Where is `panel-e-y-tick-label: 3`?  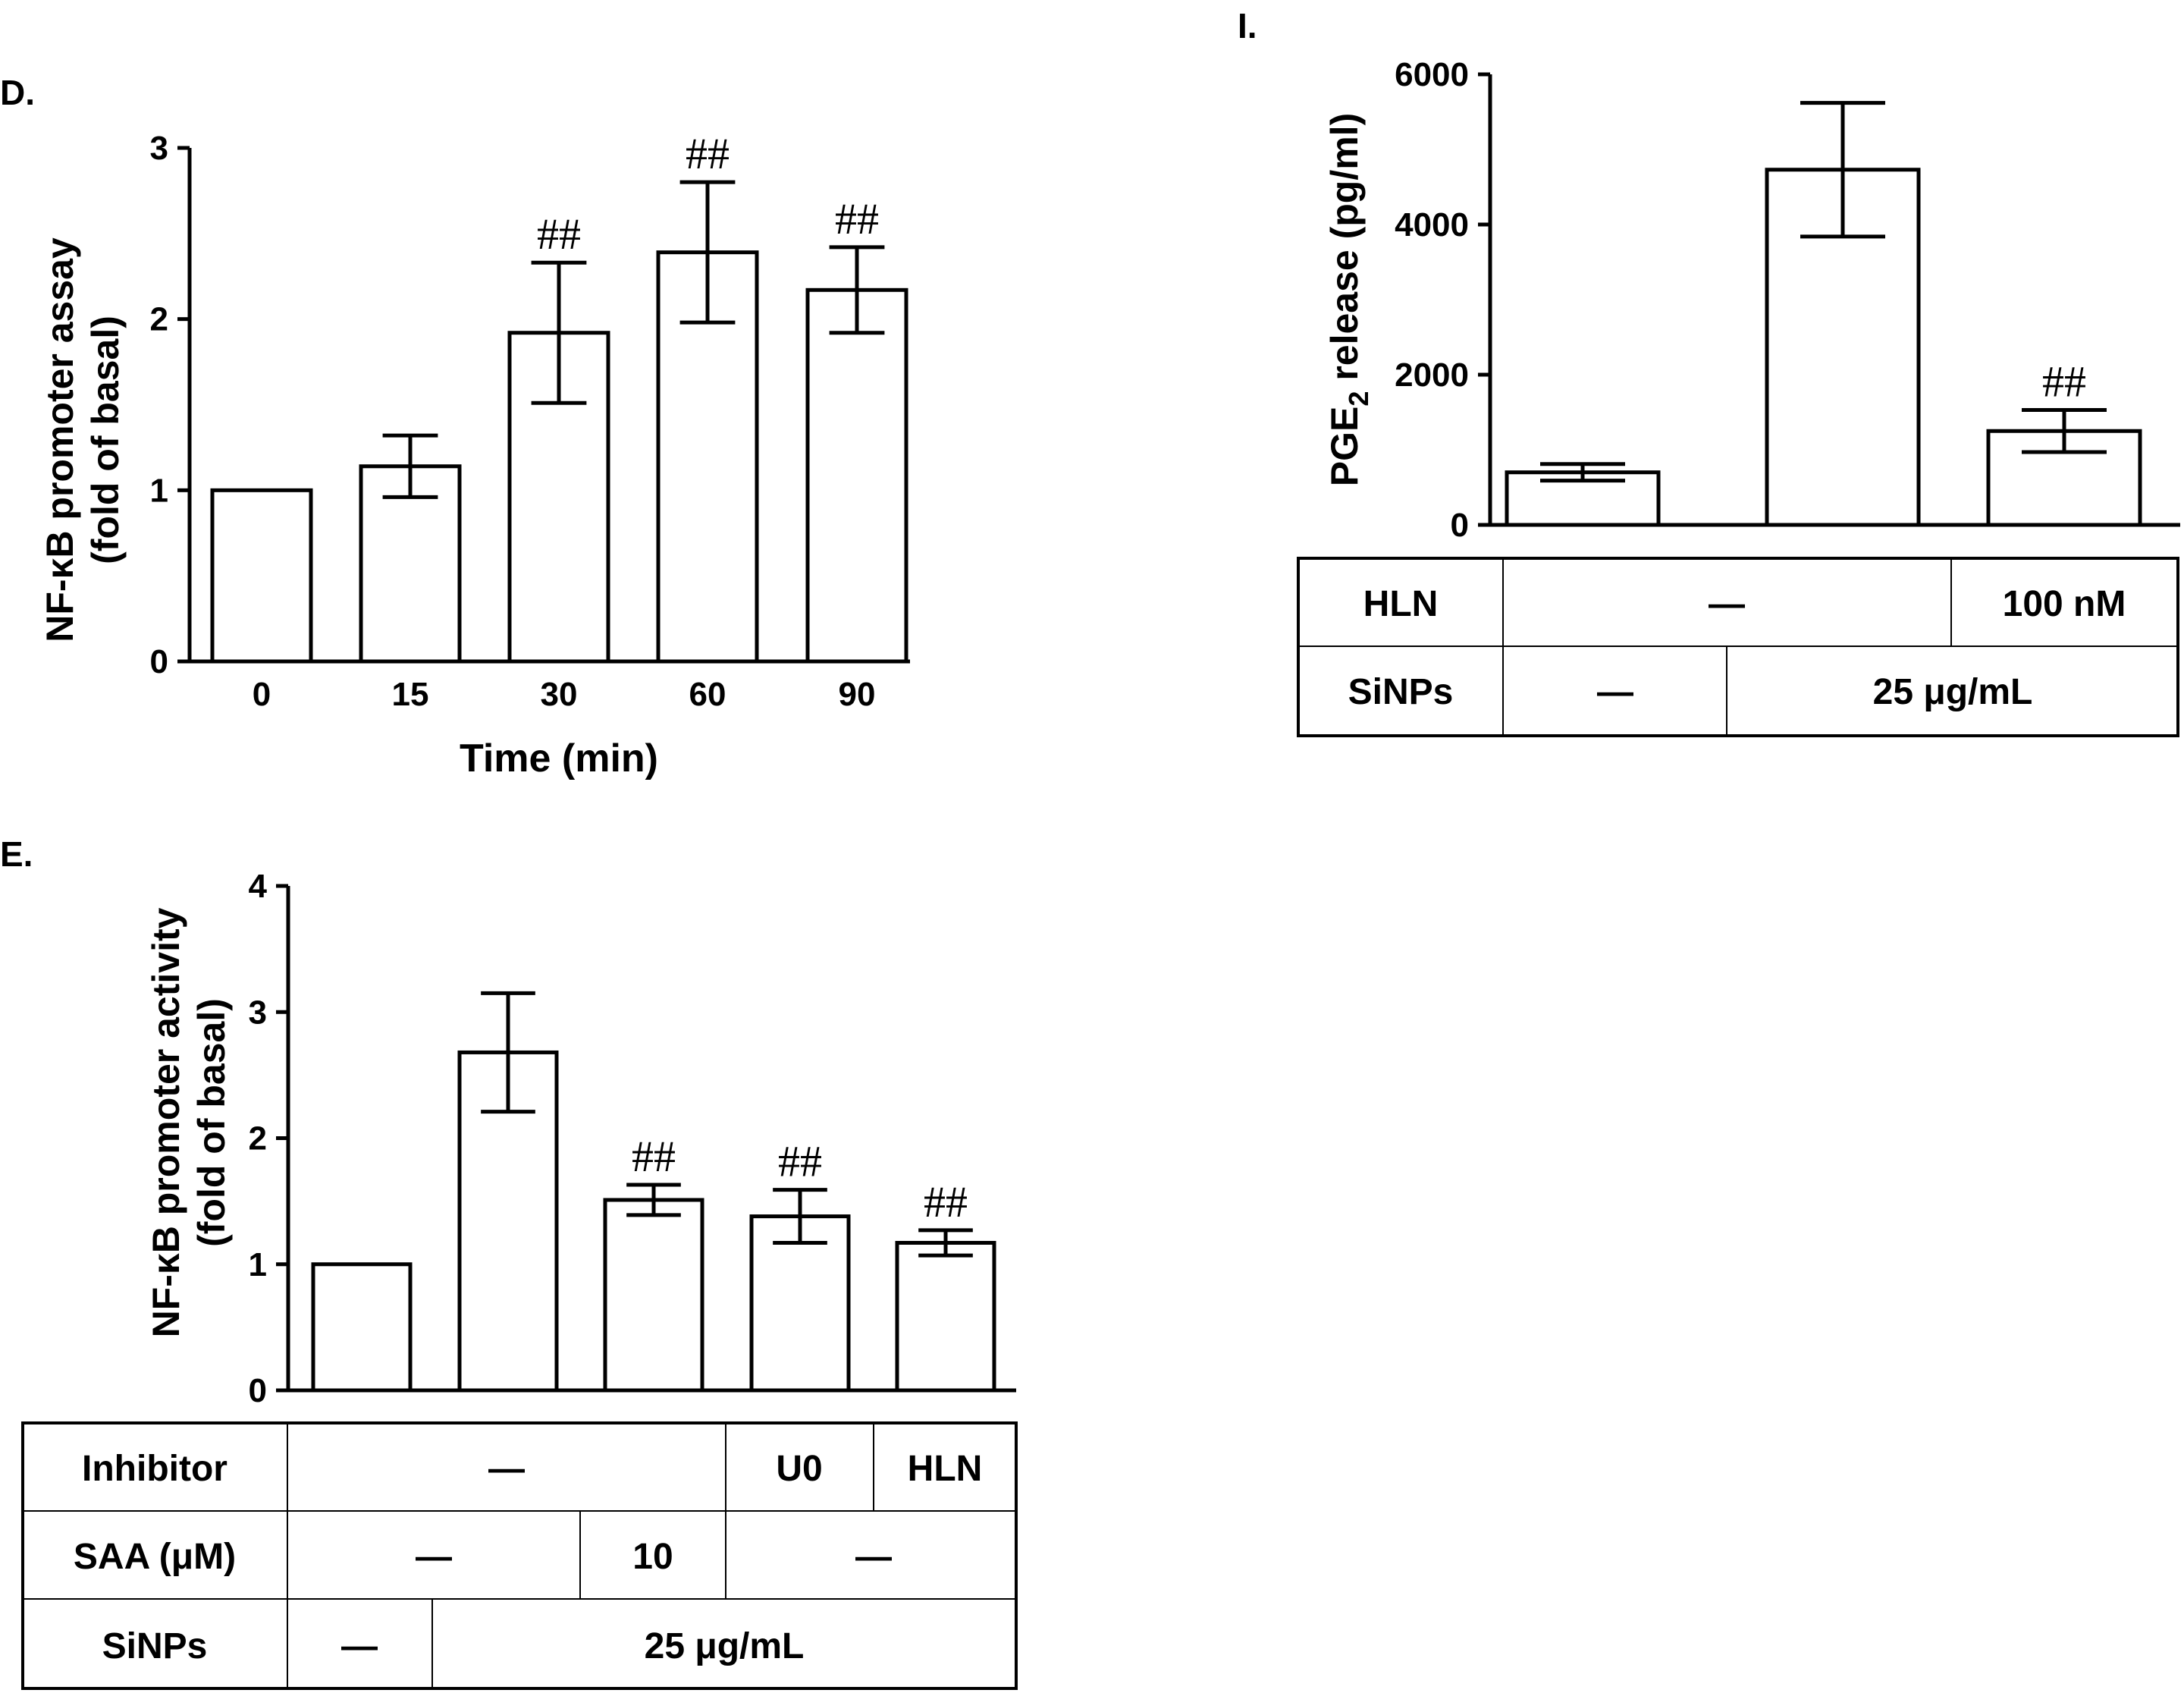 panel-e-y-tick-label: 3 is located at coordinates (258, 1012).